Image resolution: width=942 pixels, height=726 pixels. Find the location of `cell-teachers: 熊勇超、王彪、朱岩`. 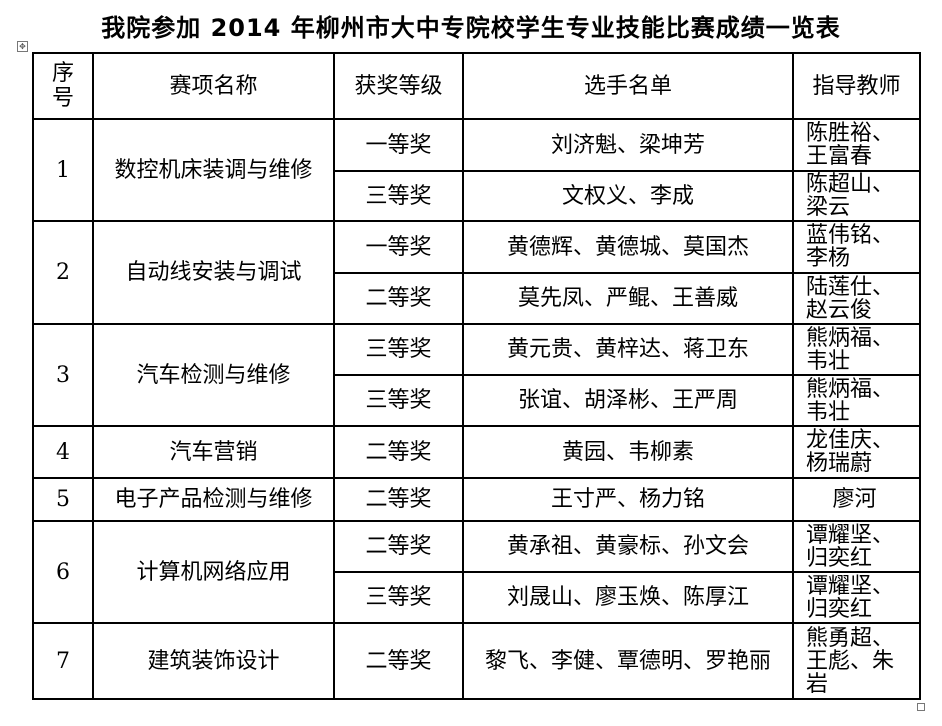

cell-teachers: 熊勇超、王彪、朱岩 is located at coordinates (856, 661).